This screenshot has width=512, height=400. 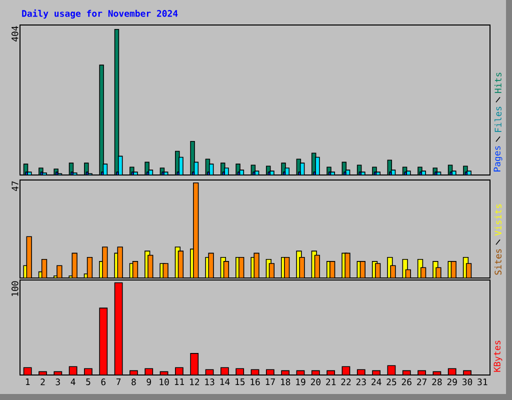 I want to click on text: Files, so click(x=498, y=119).